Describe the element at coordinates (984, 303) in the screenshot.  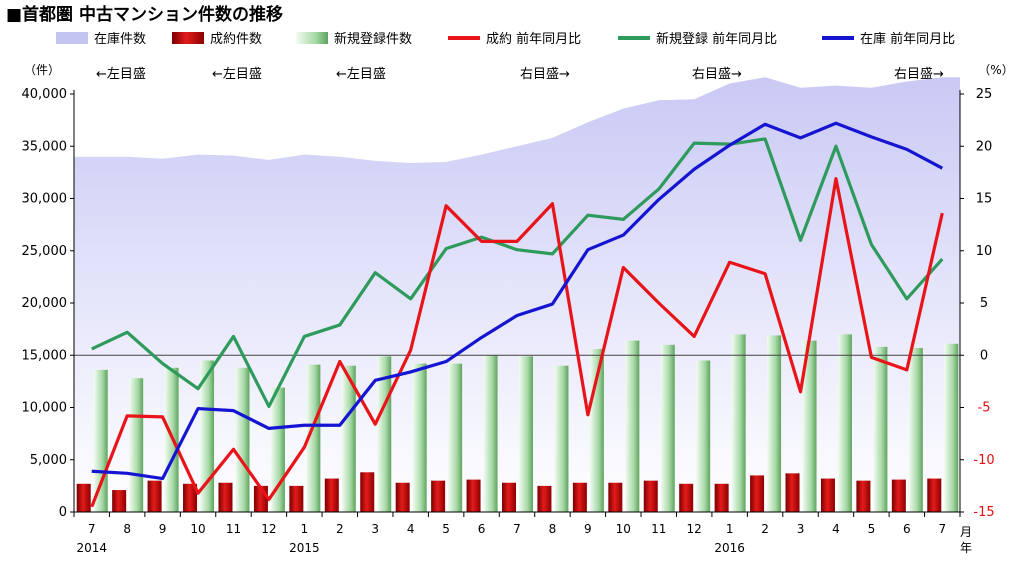
I see `right-tick-label: 5` at that location.